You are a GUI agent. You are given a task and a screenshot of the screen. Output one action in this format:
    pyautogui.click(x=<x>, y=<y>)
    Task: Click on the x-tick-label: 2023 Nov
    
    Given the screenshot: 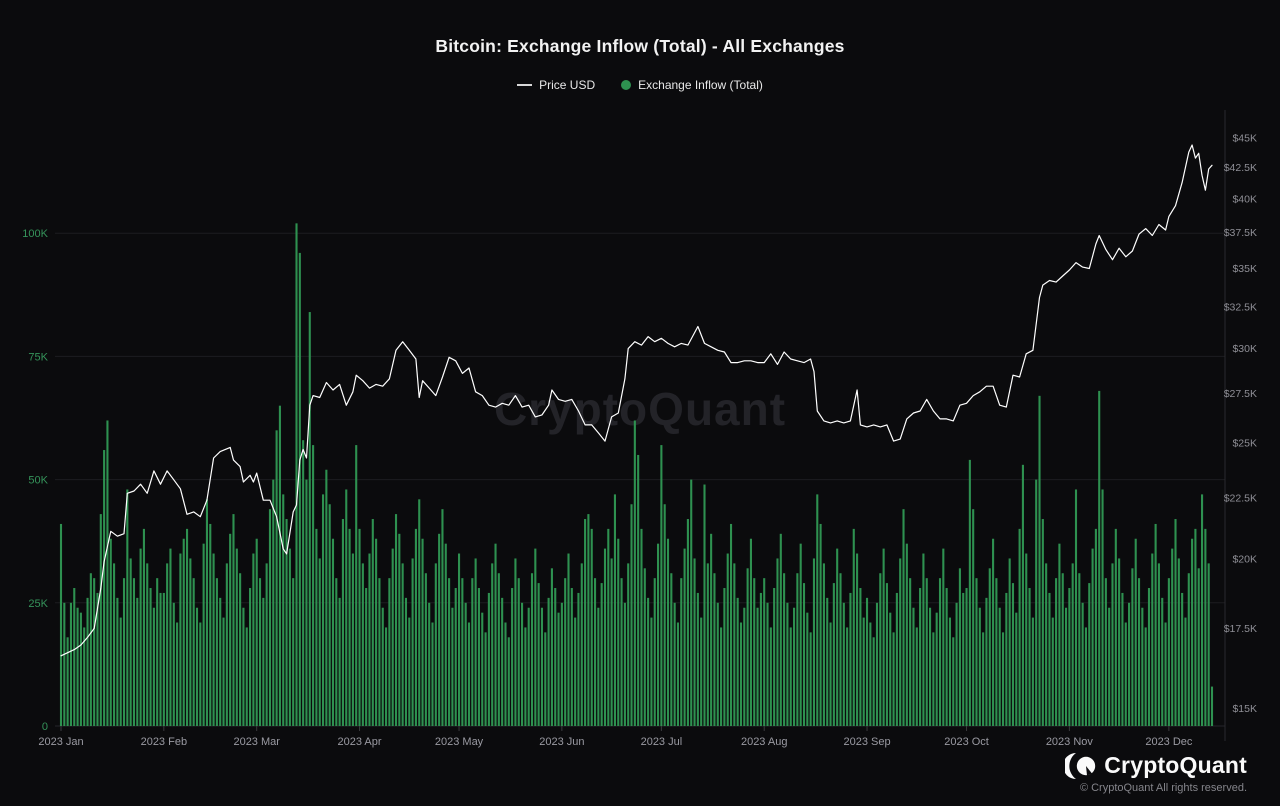 What is the action you would take?
    pyautogui.click(x=1070, y=742)
    